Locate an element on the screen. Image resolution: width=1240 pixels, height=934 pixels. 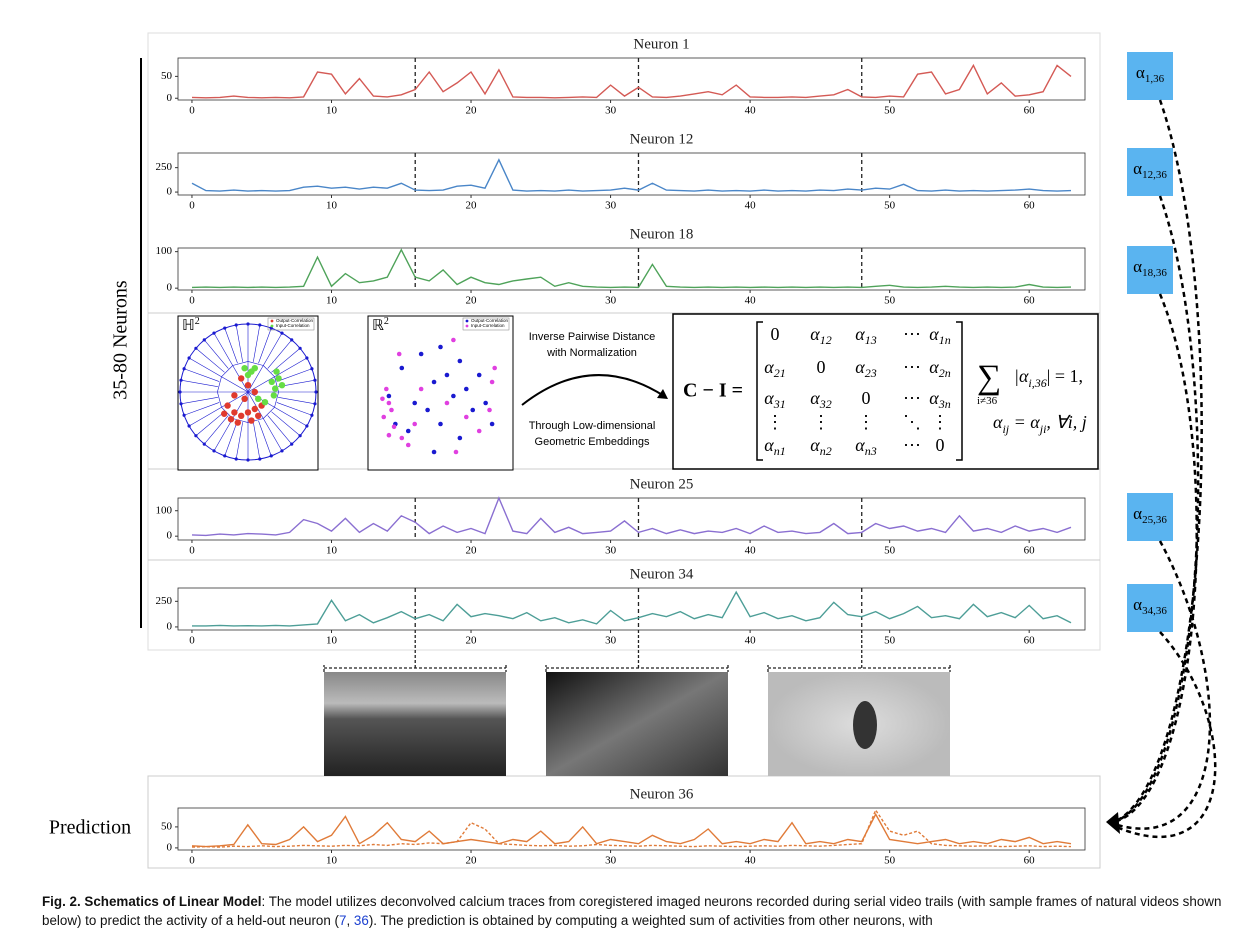
alpha-label: α12,36 is located at coordinates (1150, 170).